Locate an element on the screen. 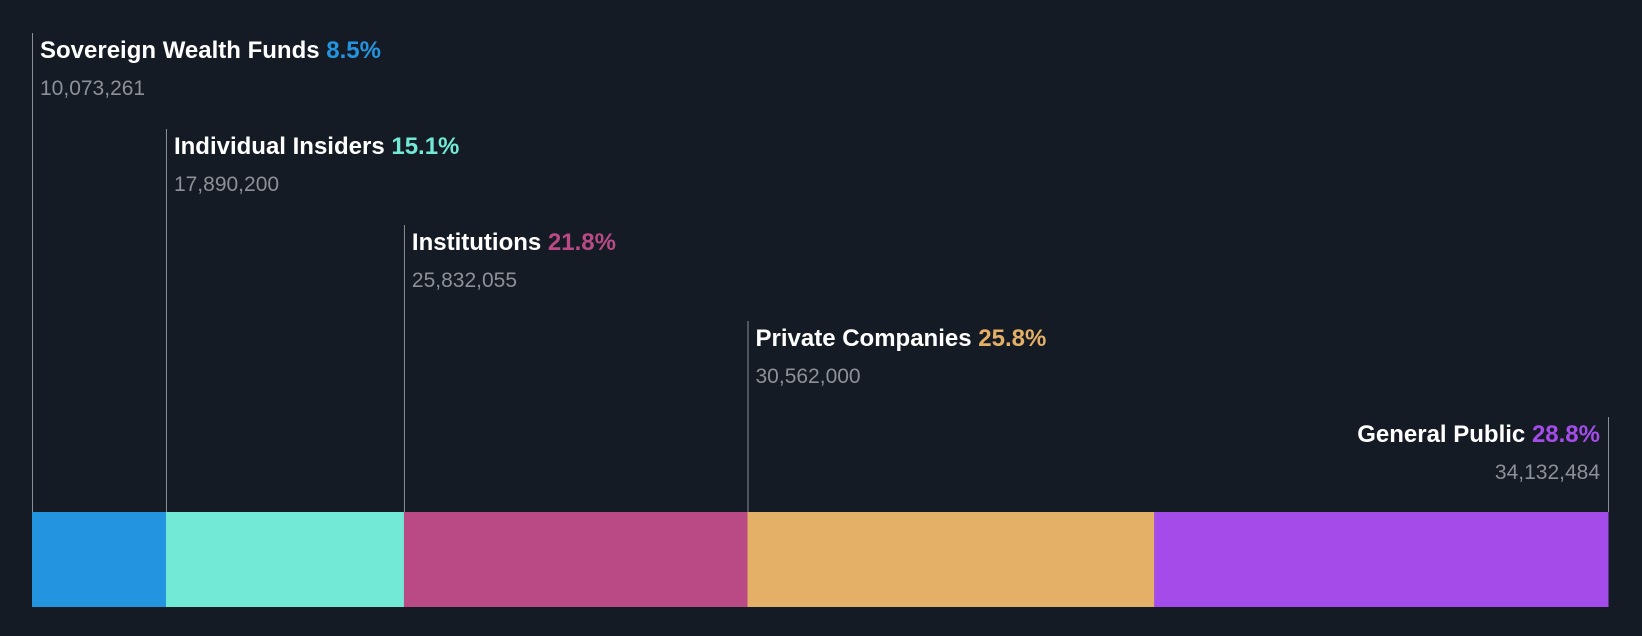  segment-shares-general-public: 34,132,484 is located at coordinates (1547, 472).